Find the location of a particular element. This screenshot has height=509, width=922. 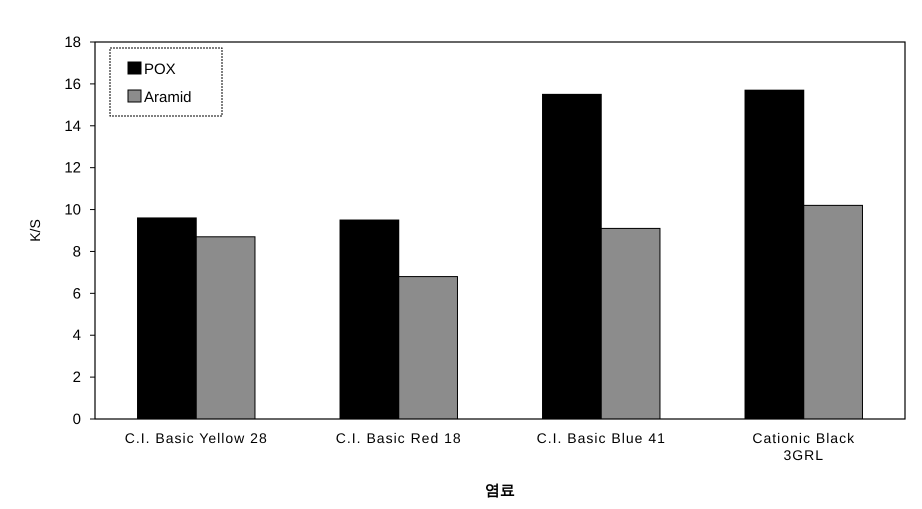

y-tick-label: 2 is located at coordinates (76, 377).